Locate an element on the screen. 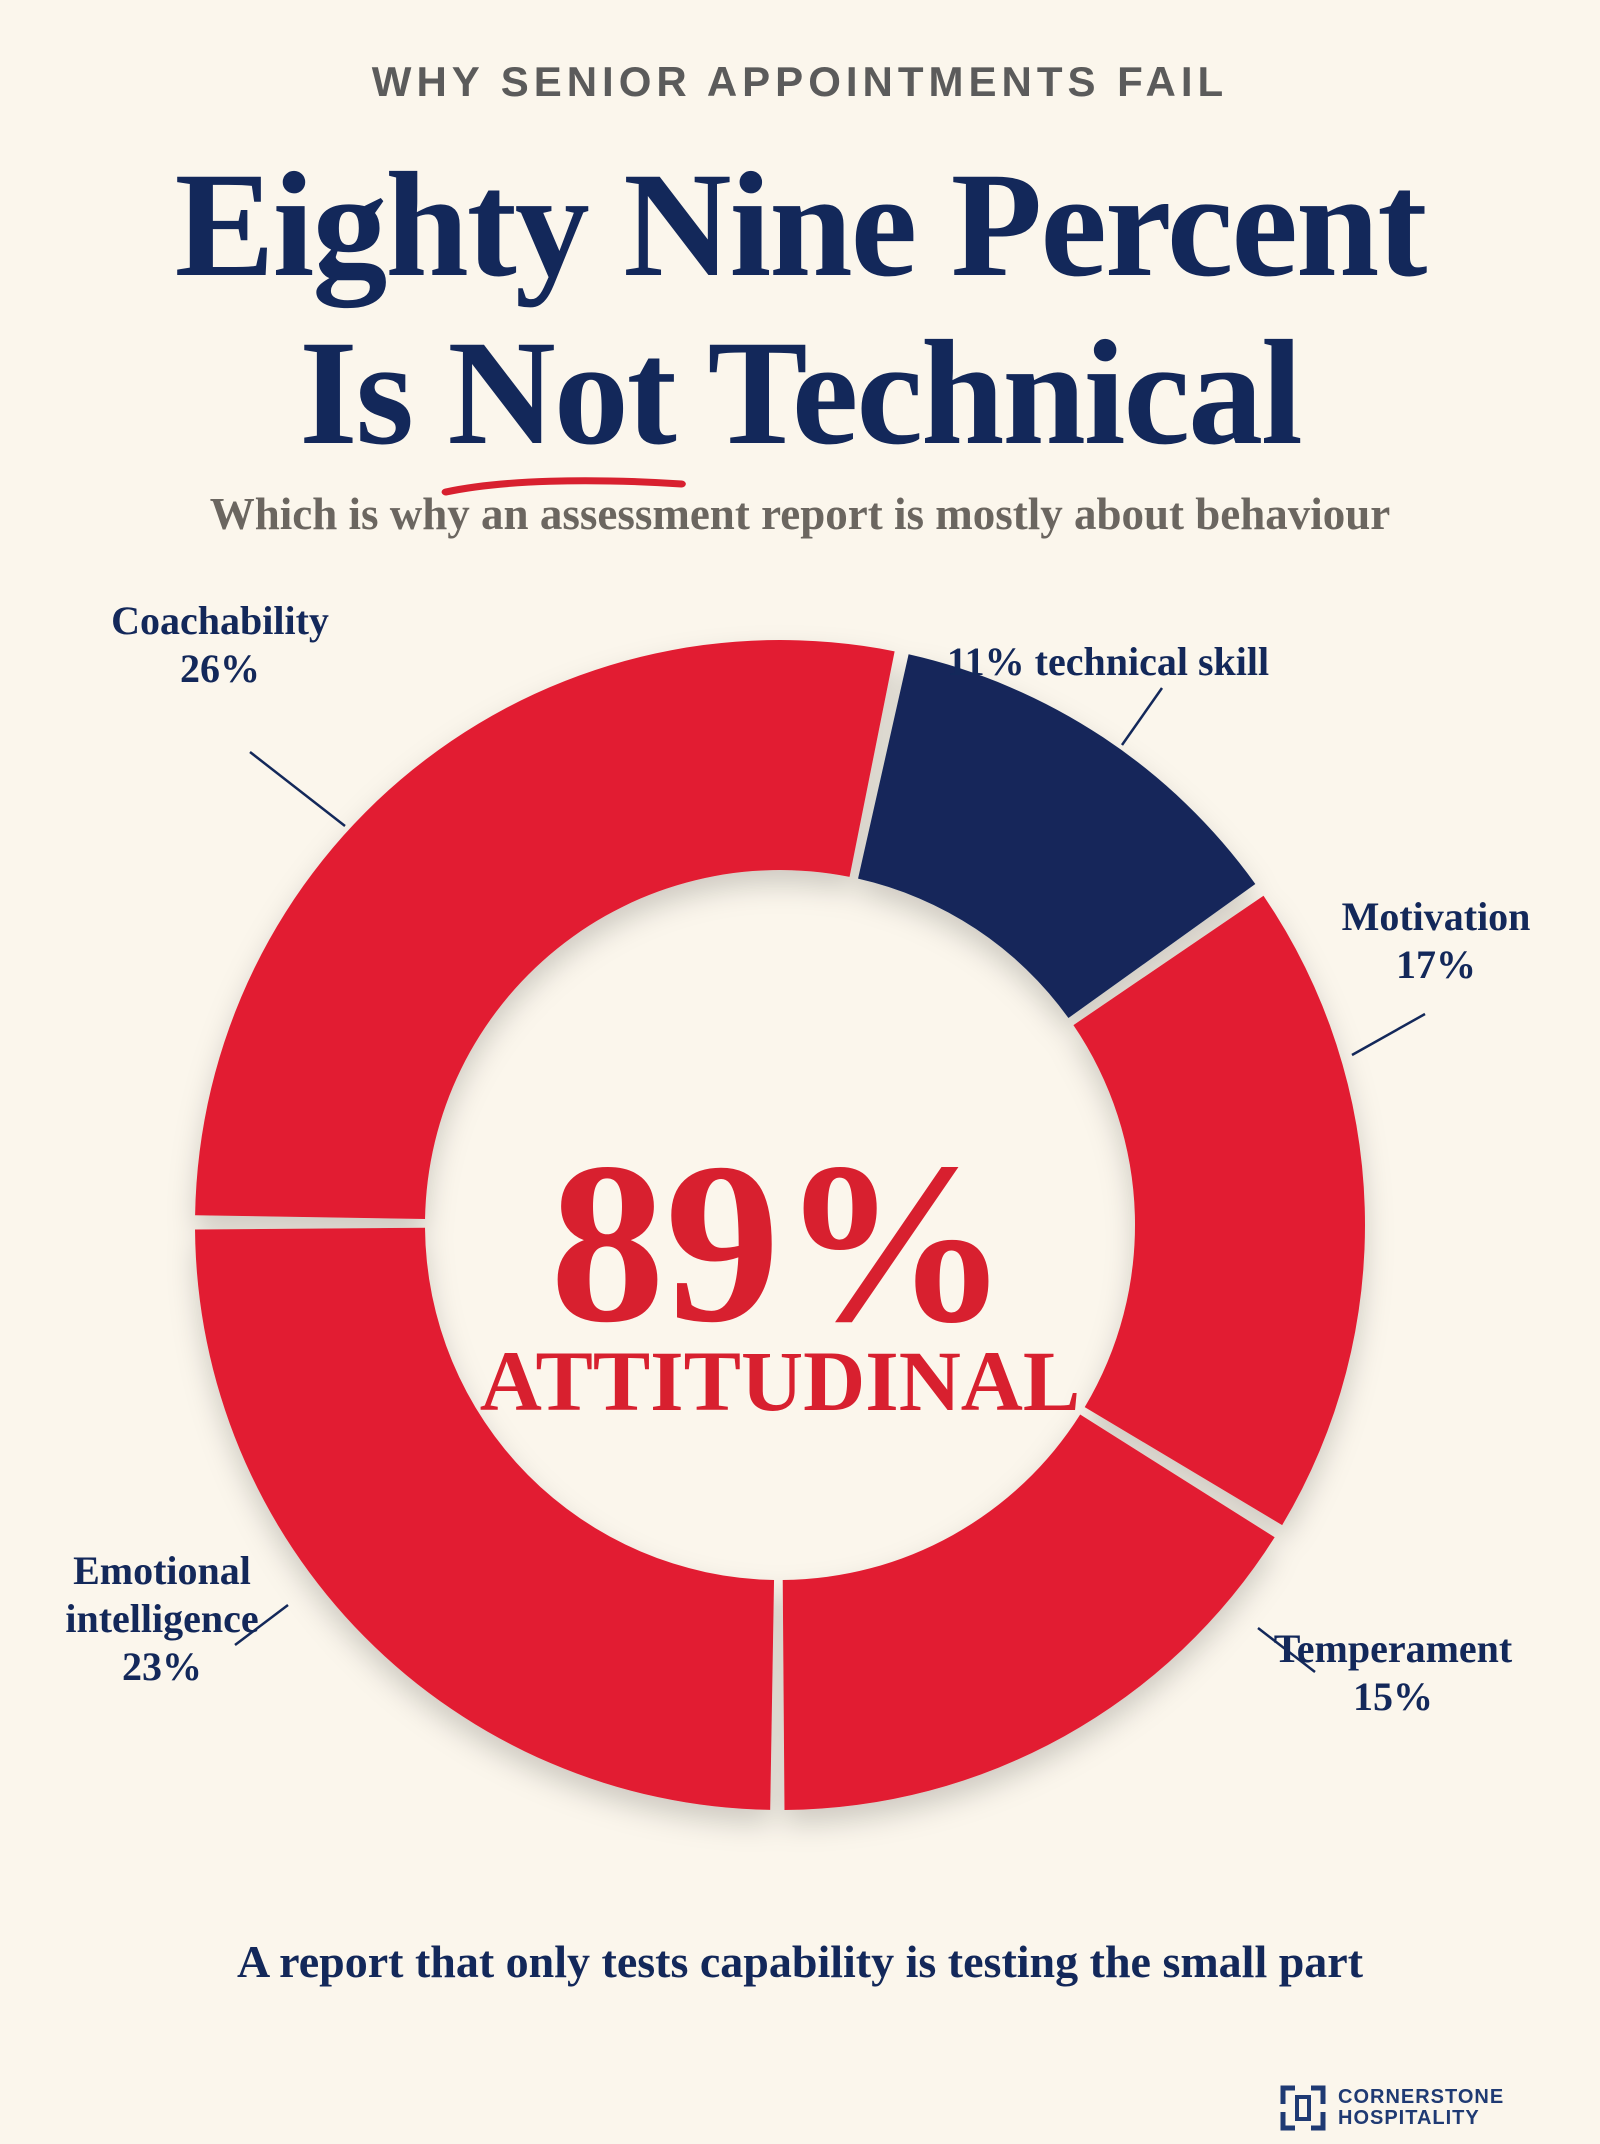 Image resolution: width=1600 pixels, height=2144 pixels. slice-label: Emotional intelligence 23% is located at coordinates (161, 1618).